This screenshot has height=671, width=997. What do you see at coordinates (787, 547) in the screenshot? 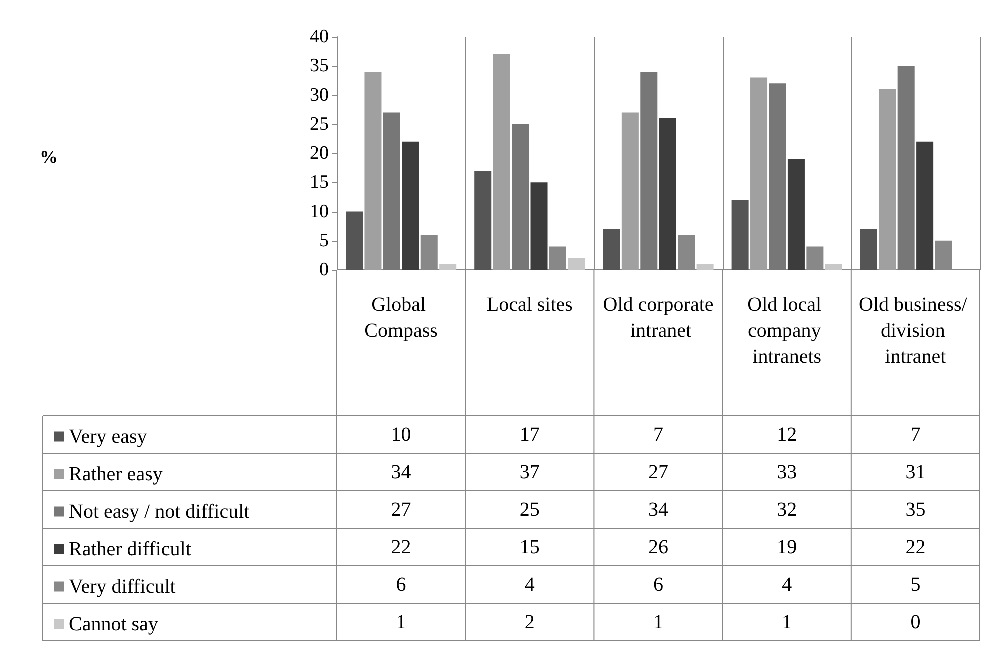
I see `data-label: 19` at bounding box center [787, 547].